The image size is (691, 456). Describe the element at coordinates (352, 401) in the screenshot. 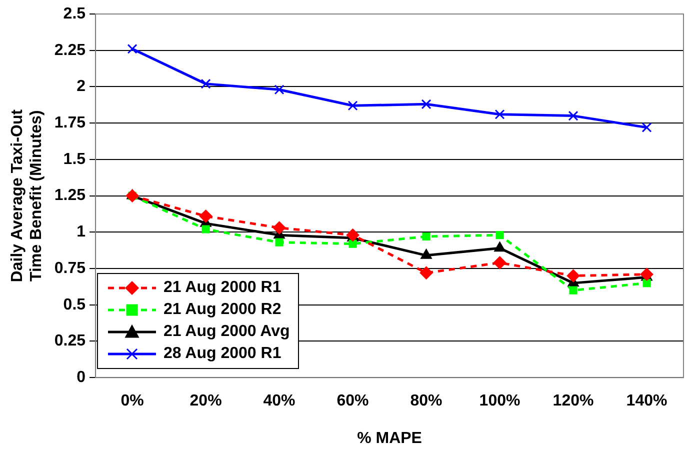

I see `x-tick-label: 60%` at that location.